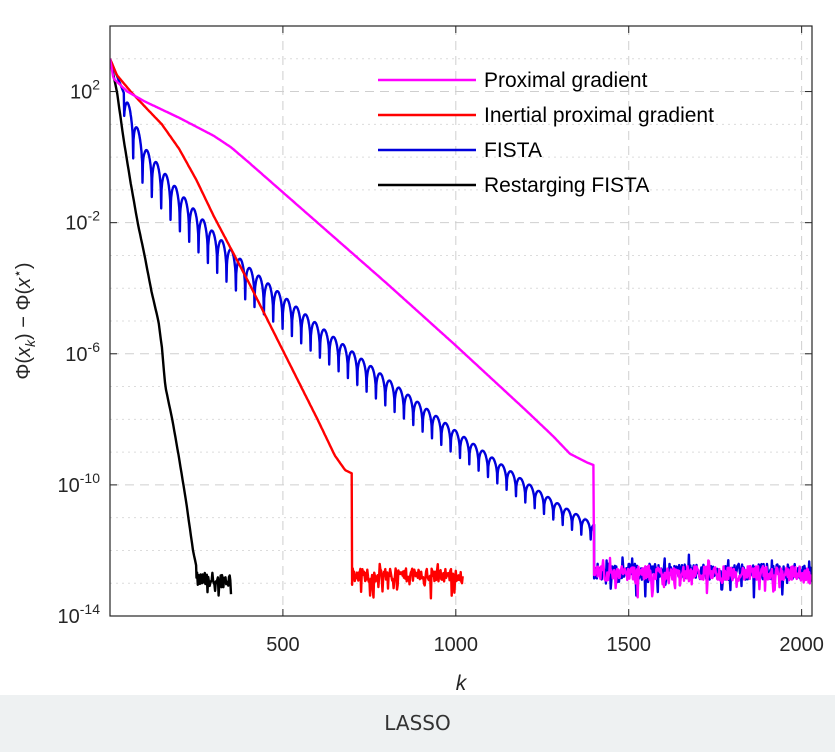 The width and height of the screenshot is (835, 752). Describe the element at coordinates (82, 221) in the screenshot. I see `y-tick-label: 10⁻²` at that location.